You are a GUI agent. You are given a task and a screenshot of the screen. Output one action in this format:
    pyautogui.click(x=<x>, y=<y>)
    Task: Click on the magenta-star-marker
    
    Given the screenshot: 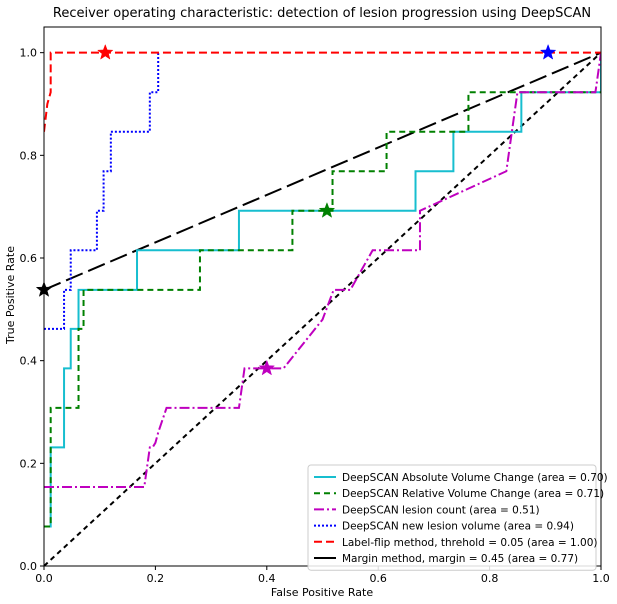 What is the action you would take?
    pyautogui.click(x=267, y=367)
    